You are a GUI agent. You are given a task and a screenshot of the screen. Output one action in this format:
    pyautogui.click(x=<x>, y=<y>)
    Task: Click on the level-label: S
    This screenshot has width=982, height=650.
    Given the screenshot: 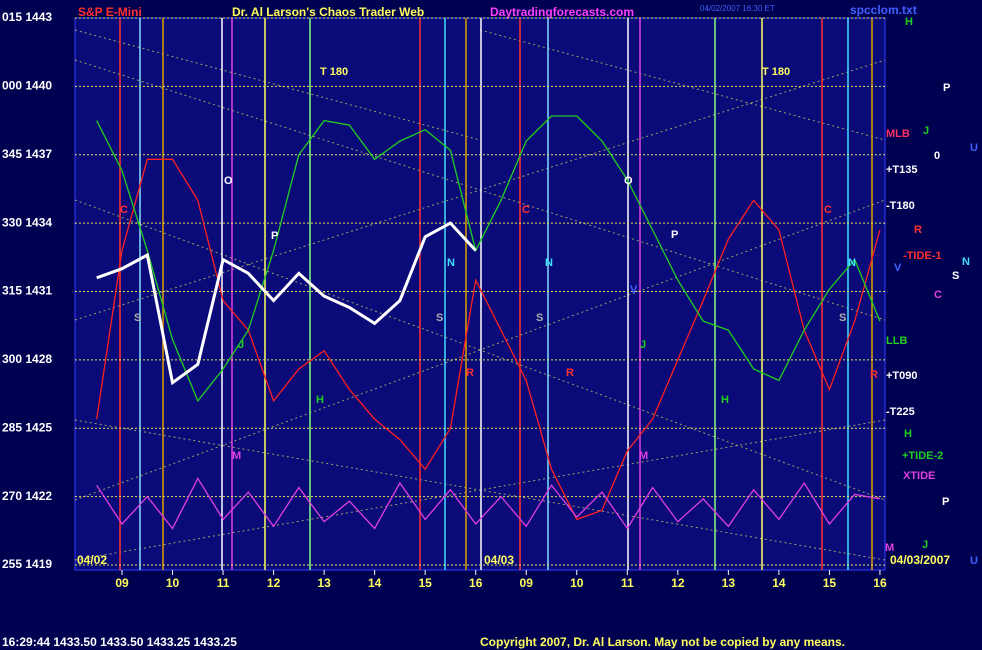 What is the action you would take?
    pyautogui.click(x=955, y=276)
    